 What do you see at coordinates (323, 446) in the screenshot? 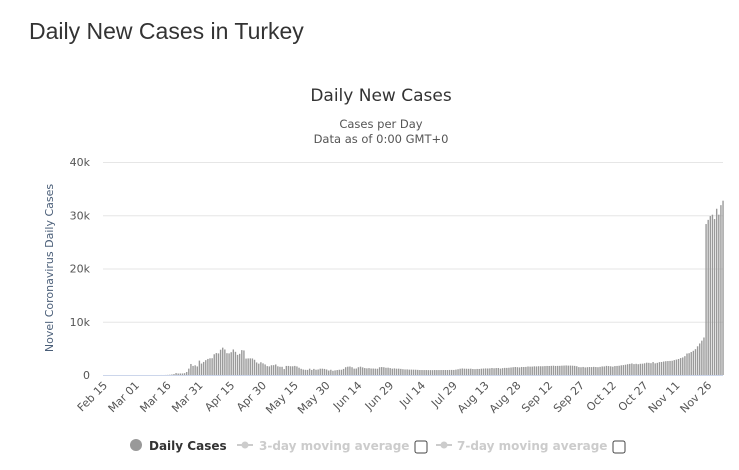
I see `legend-item-3day: 3-day moving average` at bounding box center [323, 446].